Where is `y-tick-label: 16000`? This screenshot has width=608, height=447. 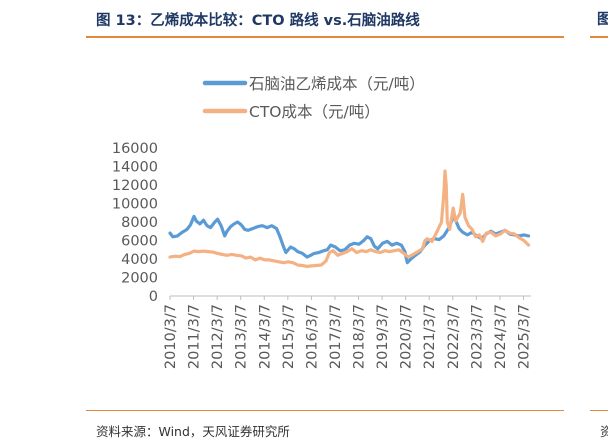 y-tick-label: 16000 is located at coordinates (135, 149).